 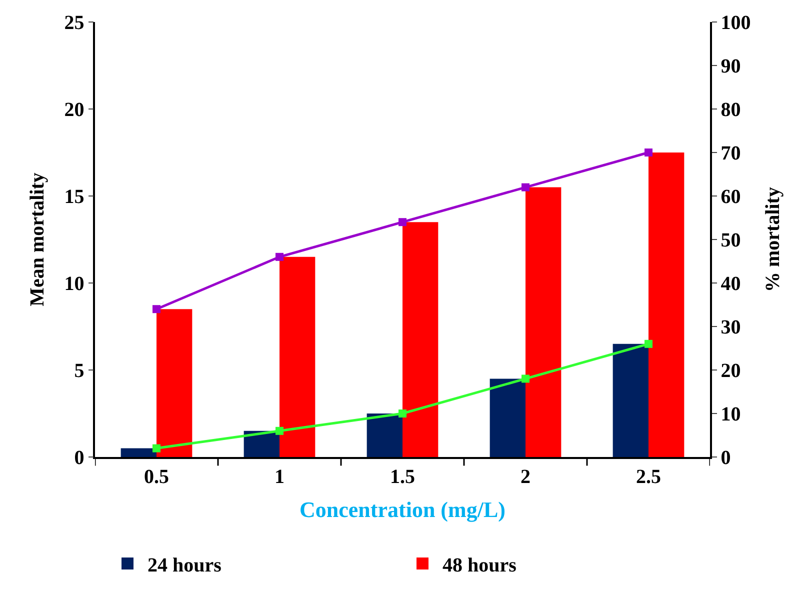 What do you see at coordinates (730, 110) in the screenshot?
I see `y2-tick-label: 80` at bounding box center [730, 110].